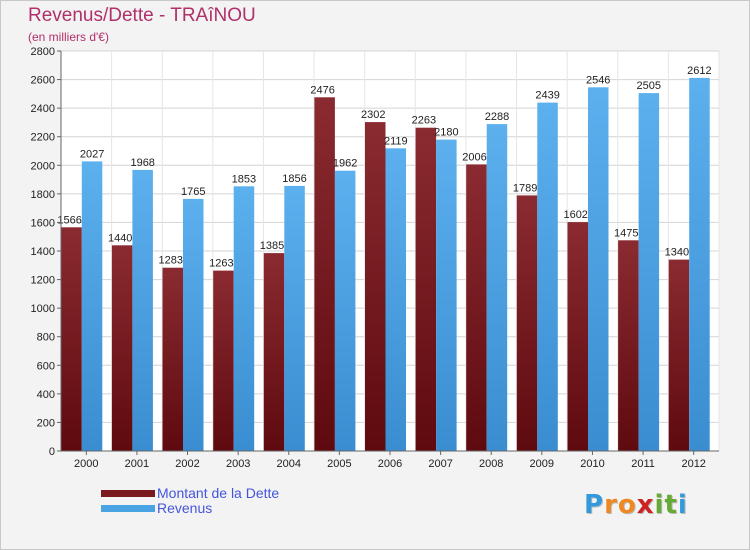  I want to click on value-label-dette: 1283, so click(171, 261).